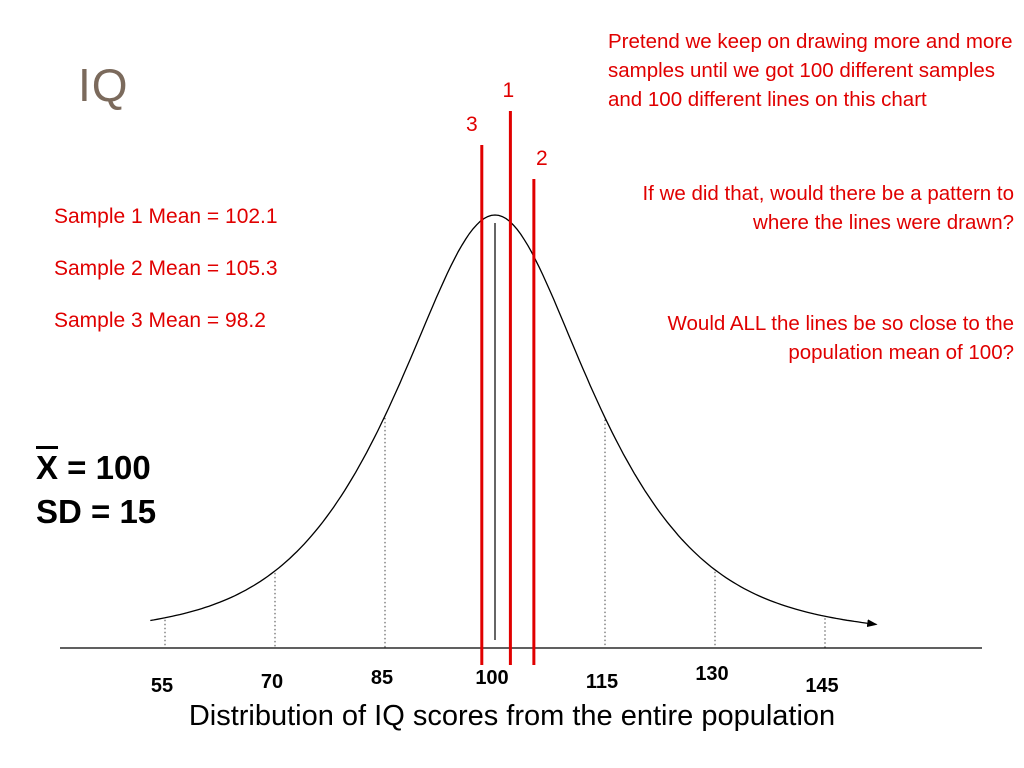 The image size is (1024, 768). What do you see at coordinates (711, 674) in the screenshot?
I see `x-tick-label-130: 130` at bounding box center [711, 674].